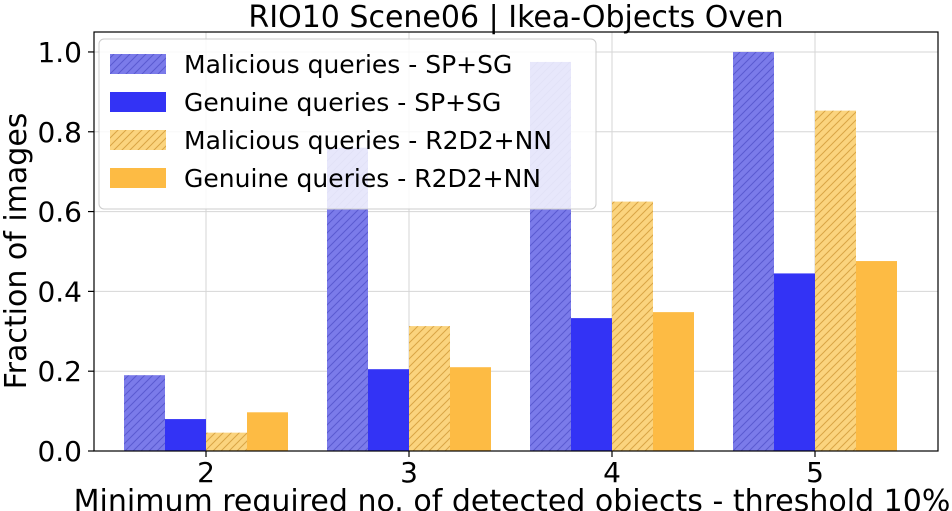  What do you see at coordinates (59, 212) in the screenshot?
I see `y-tick-label: 0.6` at bounding box center [59, 212].